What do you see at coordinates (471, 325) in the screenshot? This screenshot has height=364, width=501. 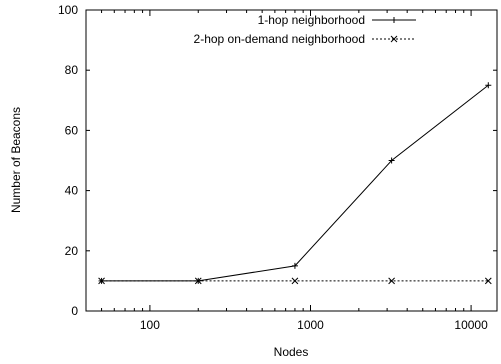 I see `x-tick-label: 10000` at bounding box center [471, 325].